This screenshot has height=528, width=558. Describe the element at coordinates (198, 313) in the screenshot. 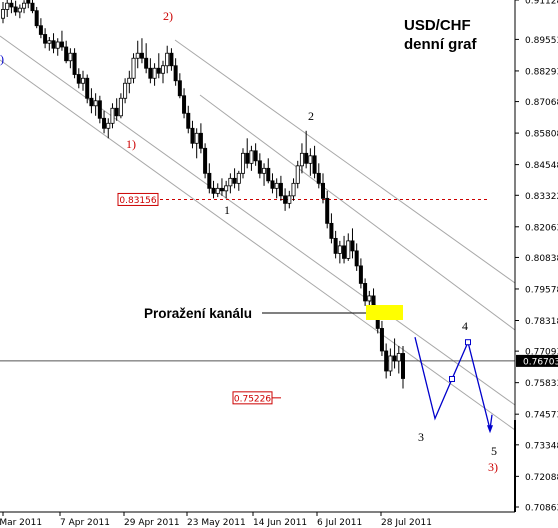

I see `breakout-label: Proražení kanálu` at that location.